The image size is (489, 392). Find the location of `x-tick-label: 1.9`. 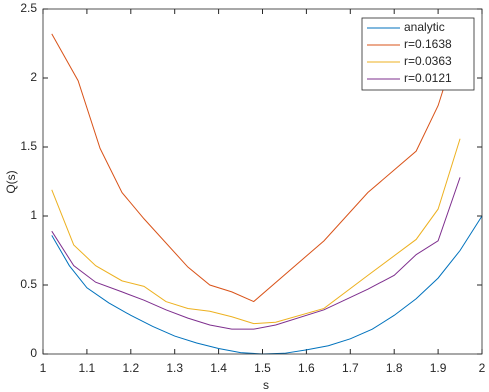

x-tick-label: 1.9 is located at coordinates (438, 368).